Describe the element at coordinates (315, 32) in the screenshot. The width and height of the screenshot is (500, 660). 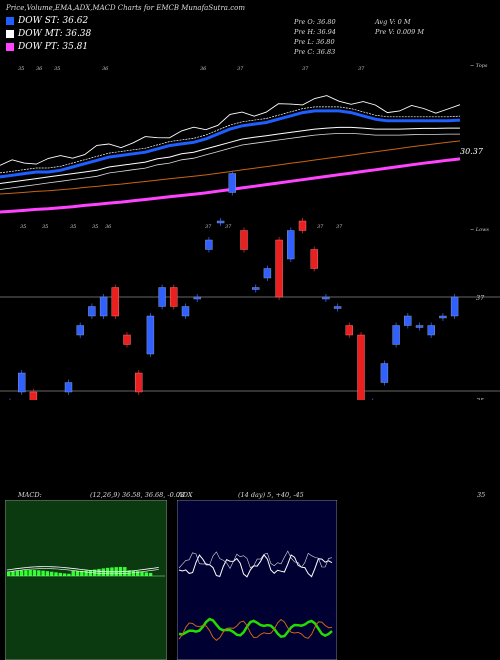
I see `ohlc-high: Pre H: 36.94` at that location.